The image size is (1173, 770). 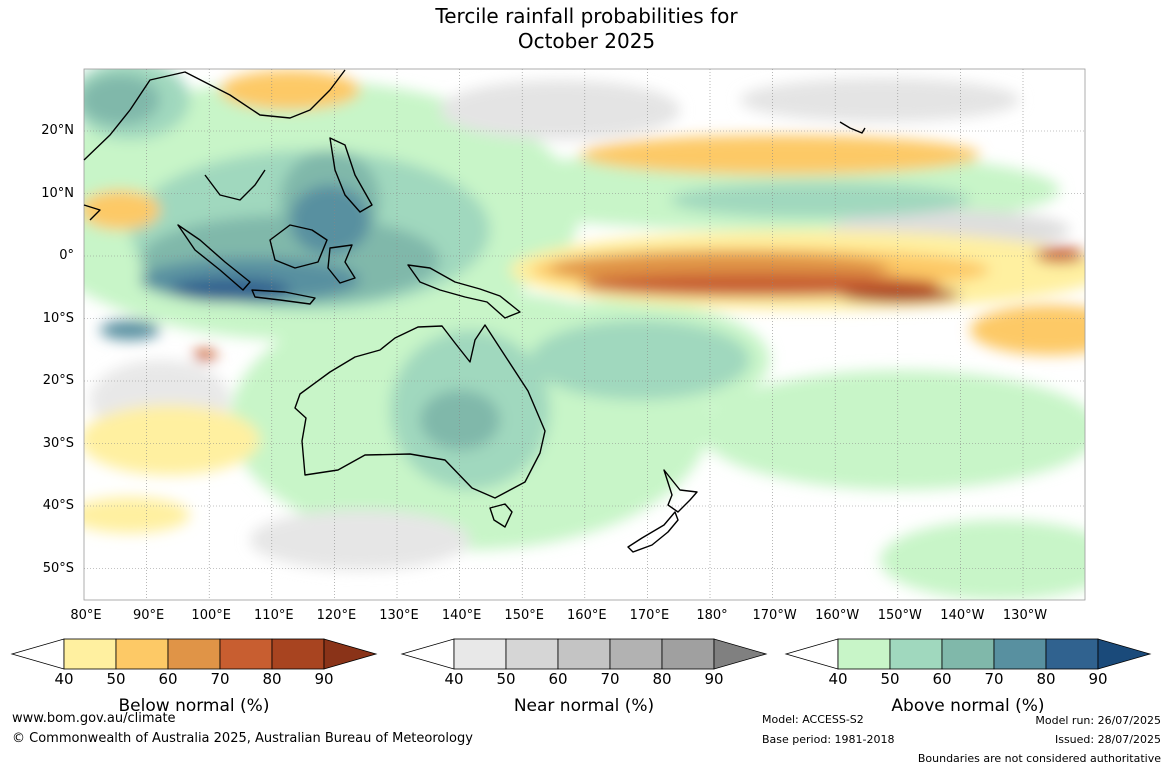 What do you see at coordinates (968, 706) in the screenshot?
I see `above-normal-title: Above normal (%)` at bounding box center [968, 706].